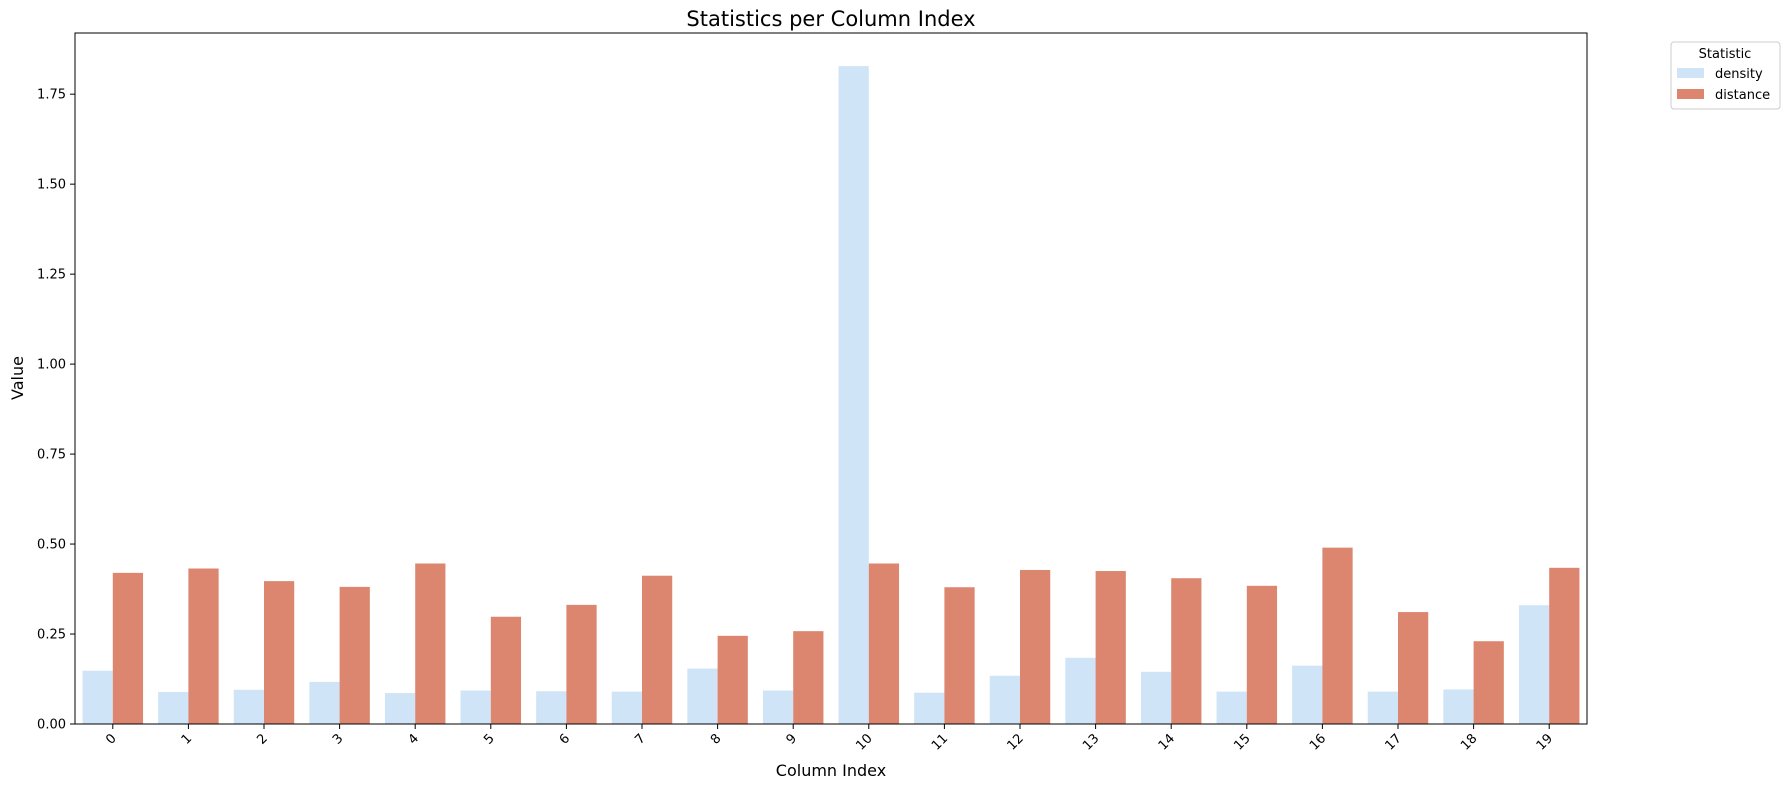 The width and height of the screenshot is (1789, 789). Describe the element at coordinates (187, 739) in the screenshot. I see `x-tick-label-1: 1` at that location.